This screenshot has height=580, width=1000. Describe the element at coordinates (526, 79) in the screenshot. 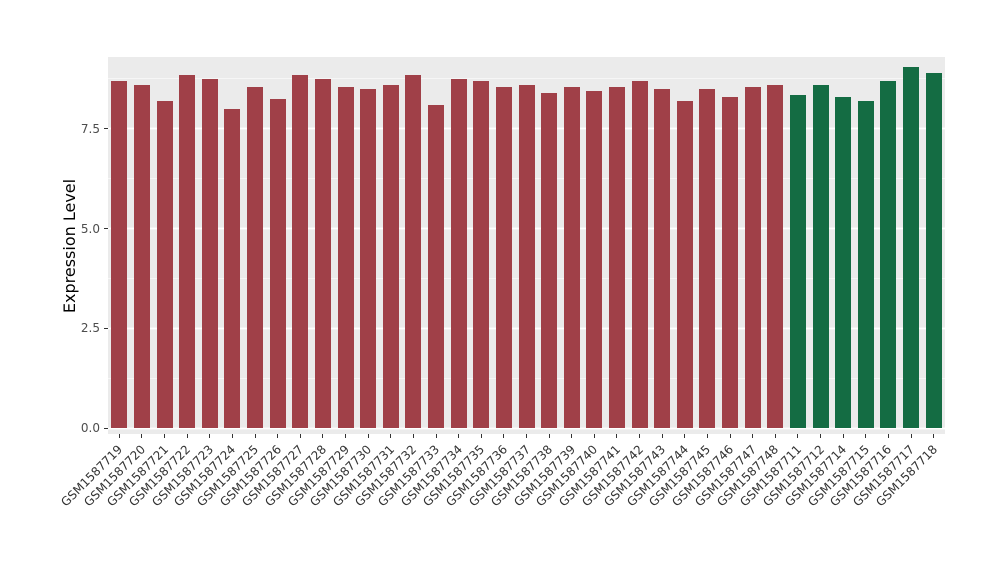

I see `minor-gridline` at that location.